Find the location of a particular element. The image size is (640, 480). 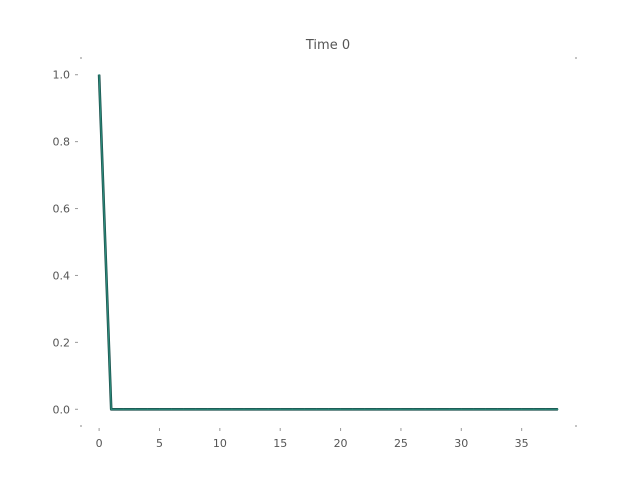

y-axis-ticks: 0.0 0.2 0.4 0.6 0.8 1.0 is located at coordinates (65, 242).